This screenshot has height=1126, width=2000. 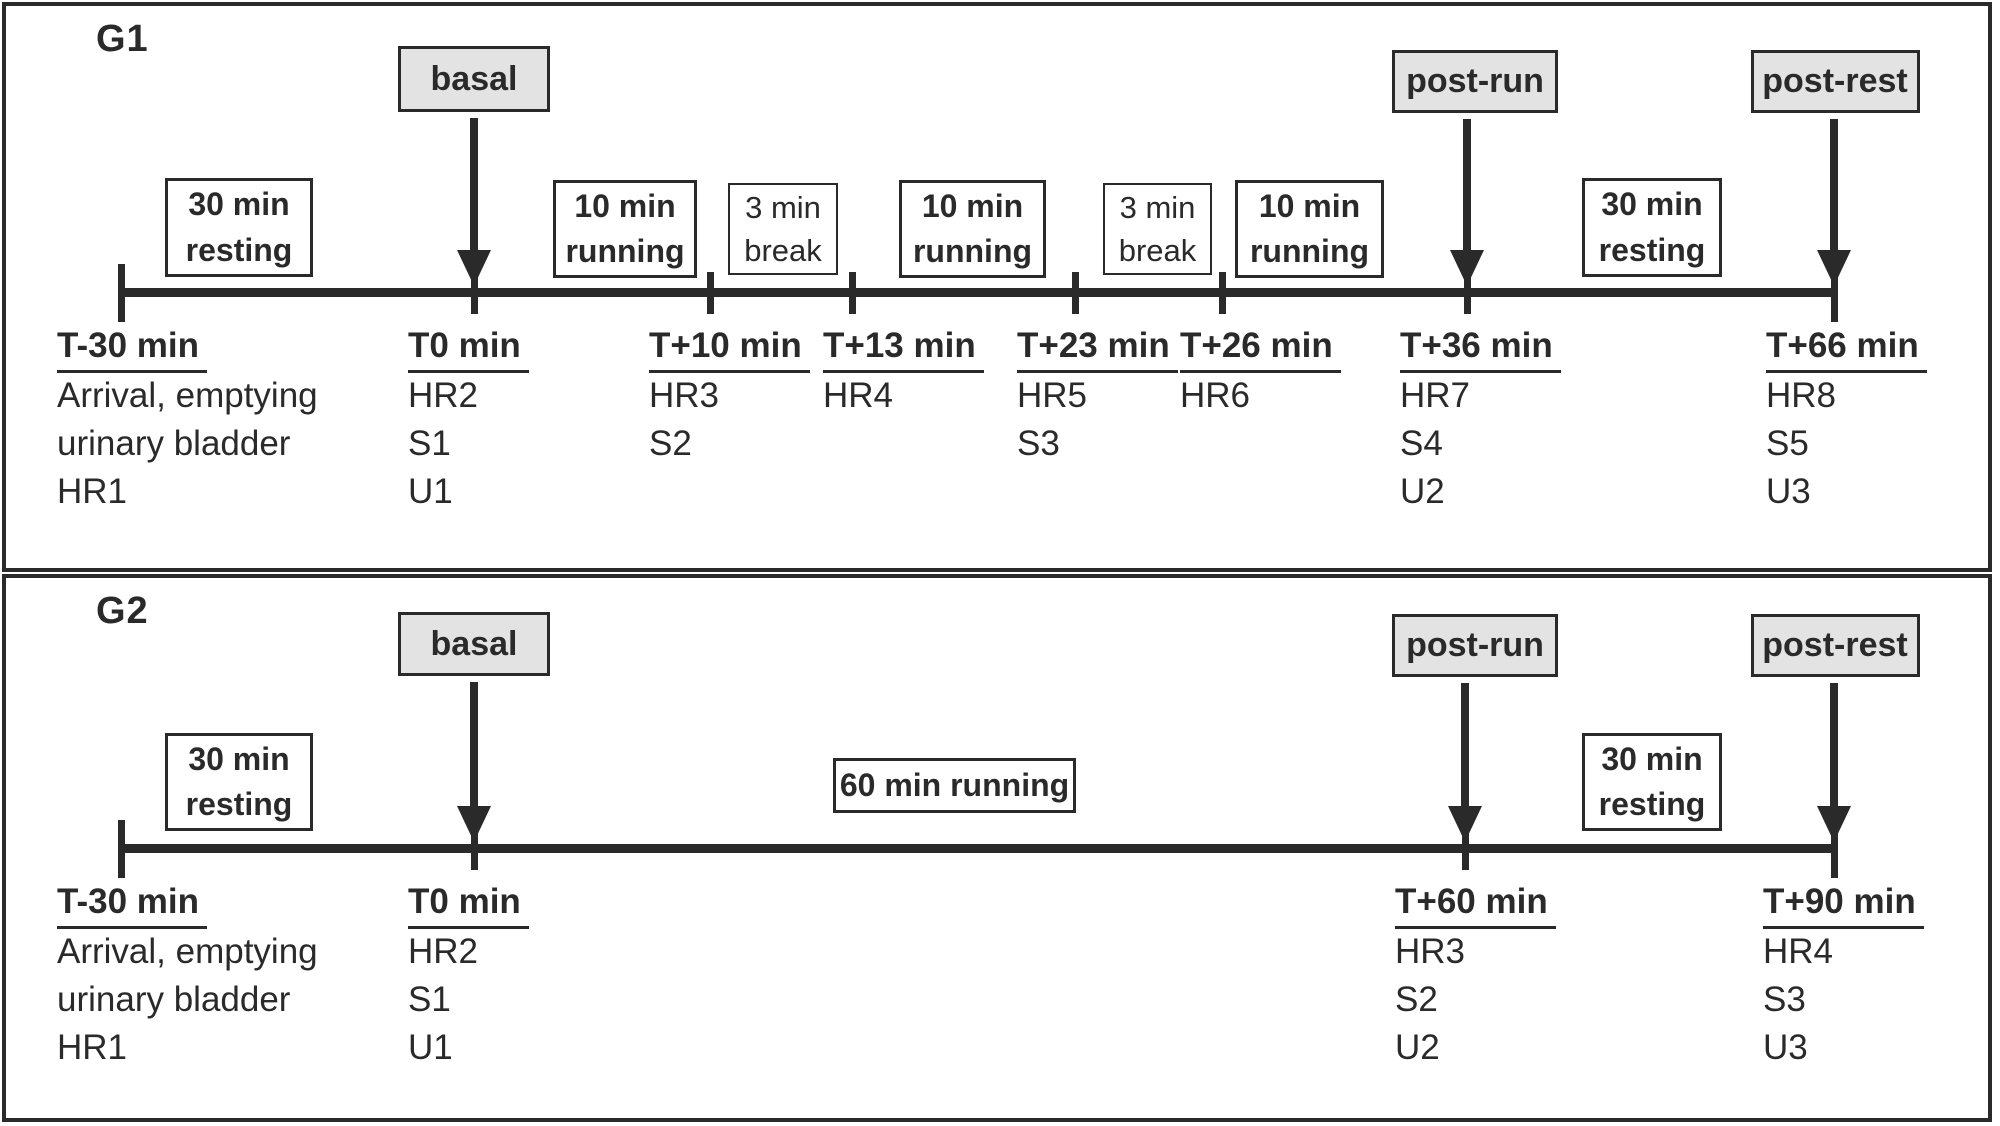 What do you see at coordinates (1846, 349) in the screenshot?
I see `time-point-label: T+66 min` at bounding box center [1846, 349].